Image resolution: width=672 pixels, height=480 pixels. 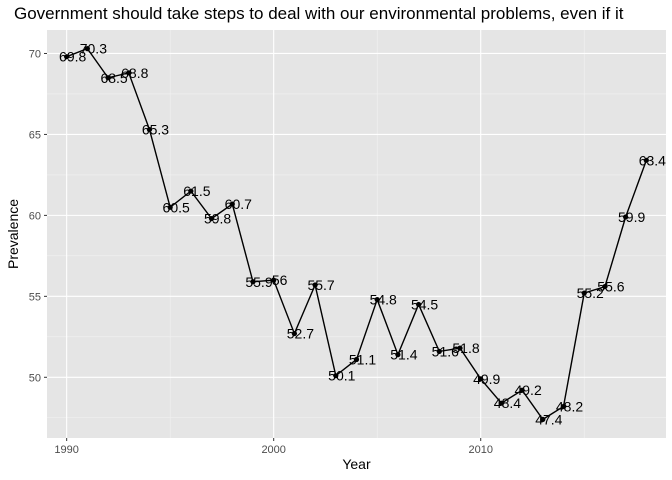 What do you see at coordinates (527, 390) in the screenshot?
I see `data-label: 49.2` at bounding box center [527, 390].